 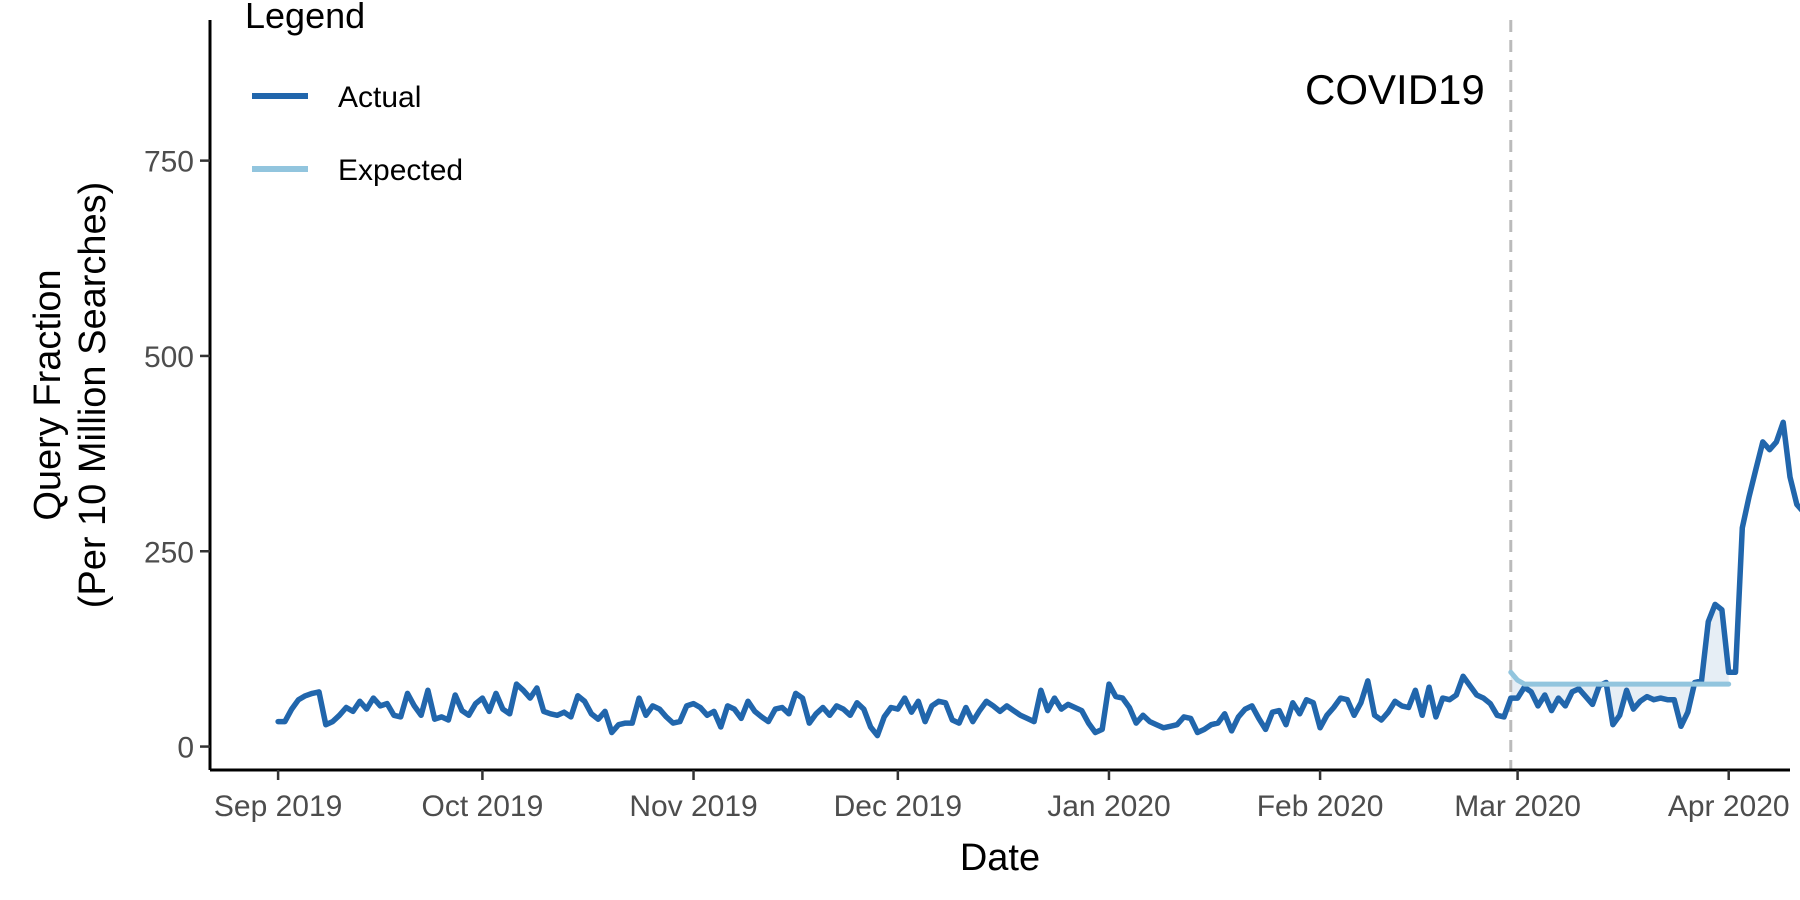 I want to click on y-axis-title-line2: (Per 10 Million Searches), so click(x=93, y=395).